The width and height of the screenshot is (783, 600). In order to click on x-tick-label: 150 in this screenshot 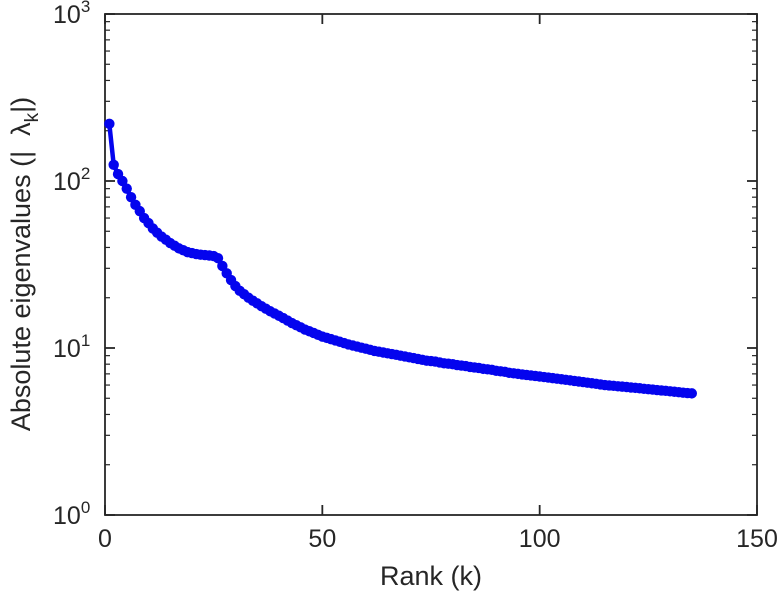, I will do `click(757, 539)`.